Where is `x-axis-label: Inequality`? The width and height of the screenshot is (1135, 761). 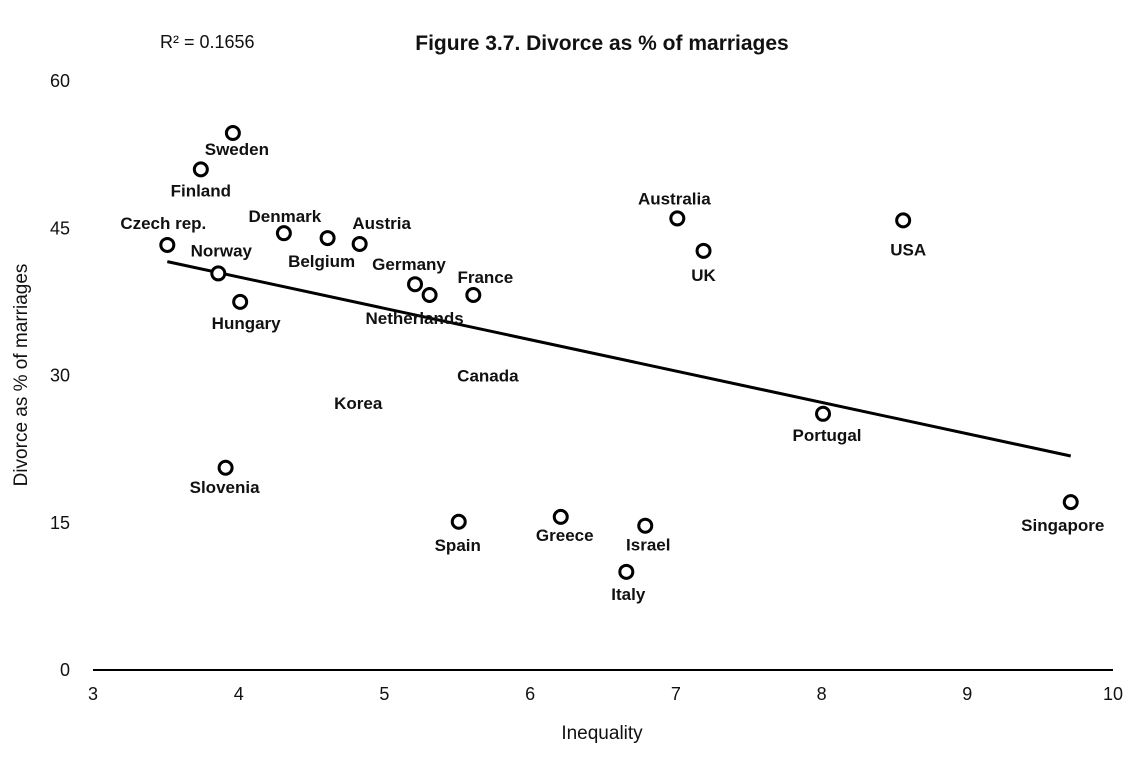 x-axis-label: Inequality is located at coordinates (602, 733).